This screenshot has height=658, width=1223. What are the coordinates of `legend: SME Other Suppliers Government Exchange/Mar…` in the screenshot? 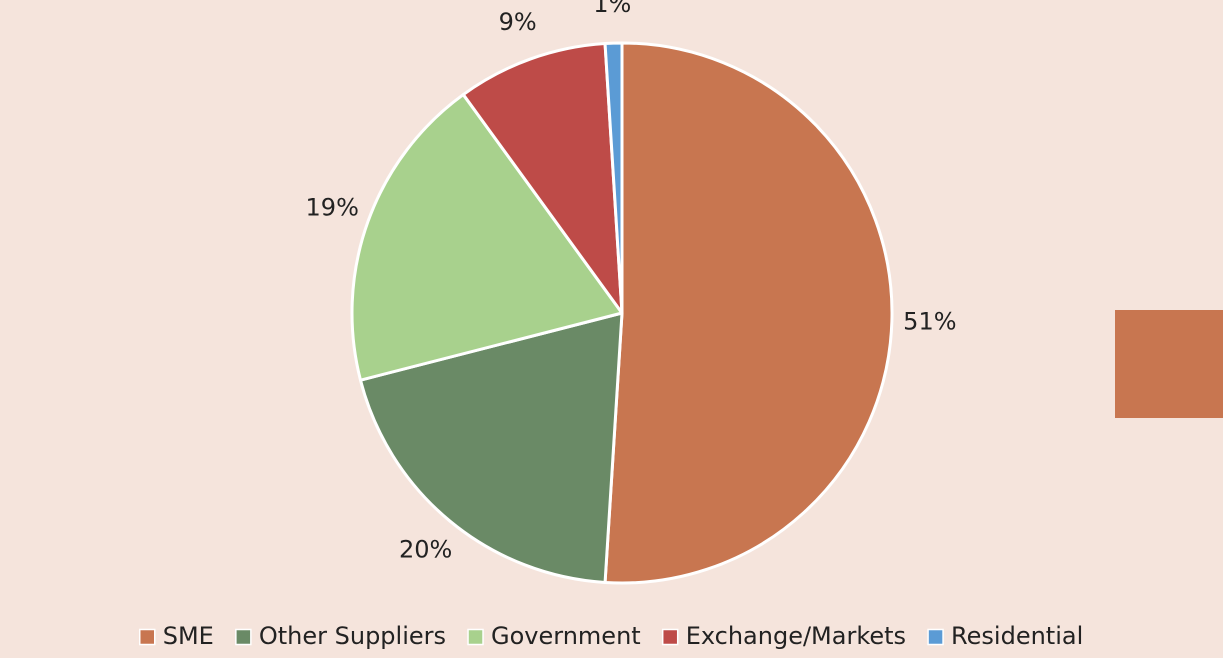 It's located at (610, 636).